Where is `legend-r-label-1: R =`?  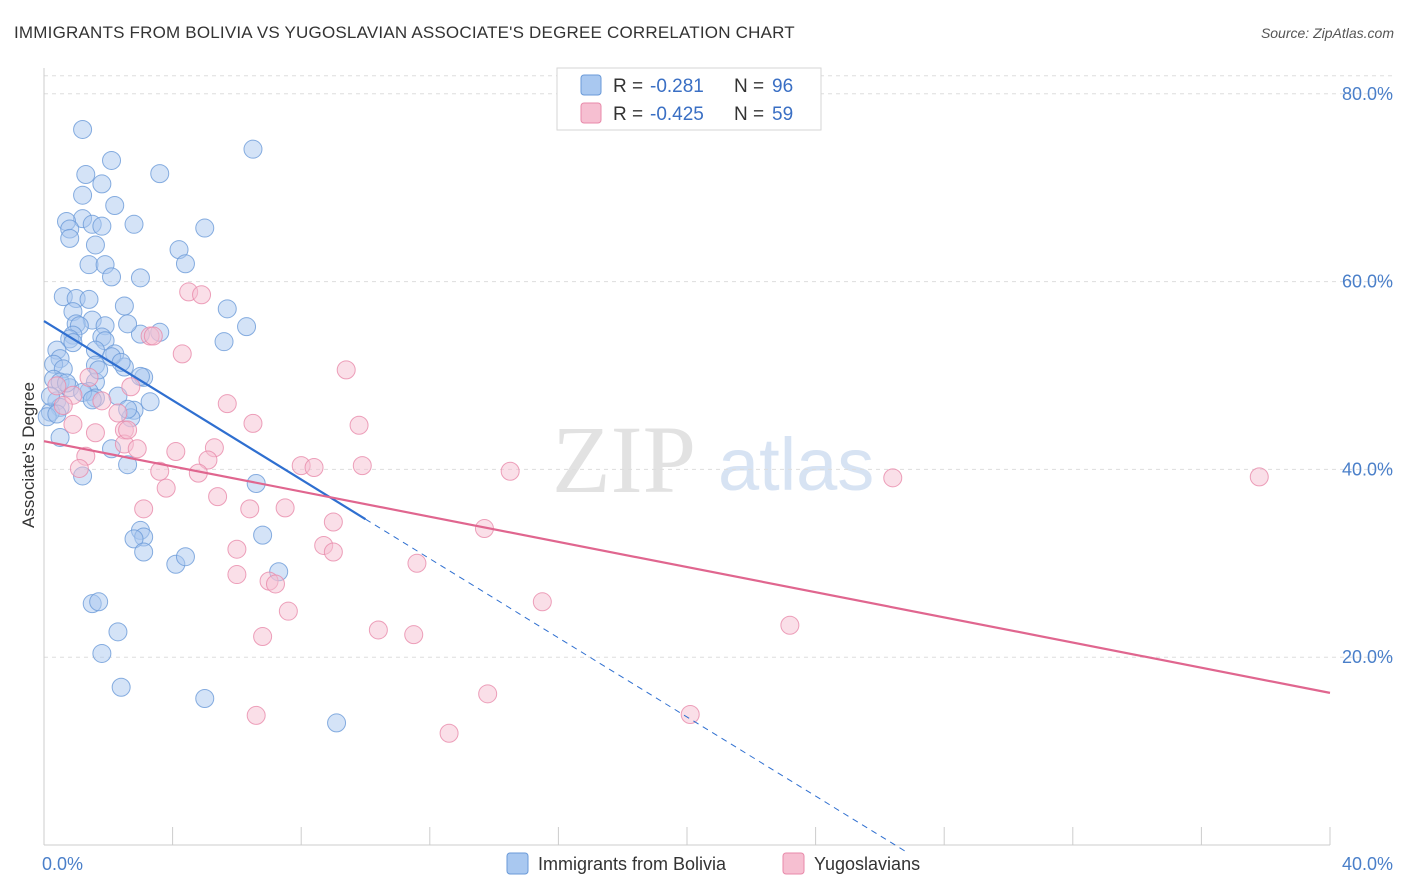
legend-r-label-1: R = is located at coordinates (628, 86).